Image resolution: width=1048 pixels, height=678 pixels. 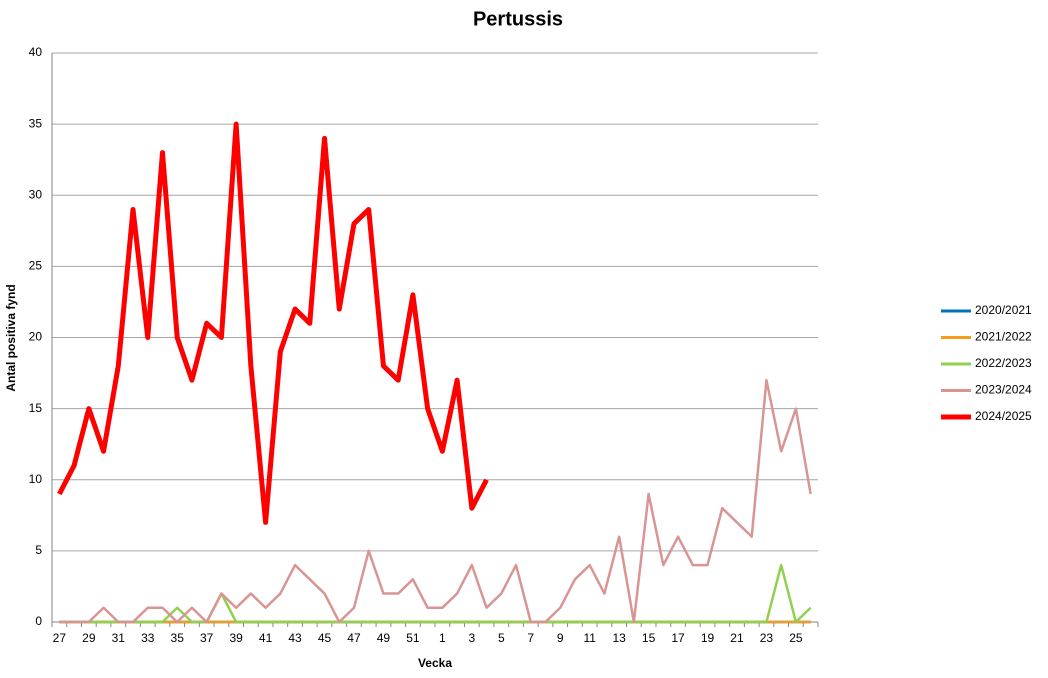 I want to click on x-tick-label: 29, so click(x=89, y=638).